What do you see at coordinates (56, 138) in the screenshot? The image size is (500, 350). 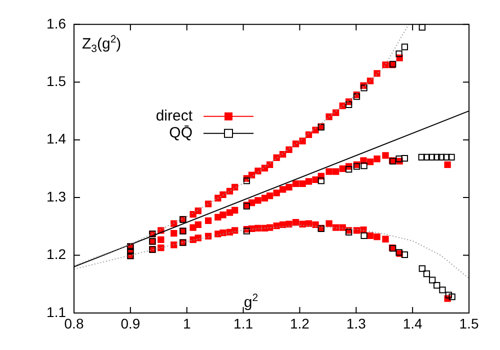 I see `y-tick-label: 1.4` at bounding box center [56, 138].